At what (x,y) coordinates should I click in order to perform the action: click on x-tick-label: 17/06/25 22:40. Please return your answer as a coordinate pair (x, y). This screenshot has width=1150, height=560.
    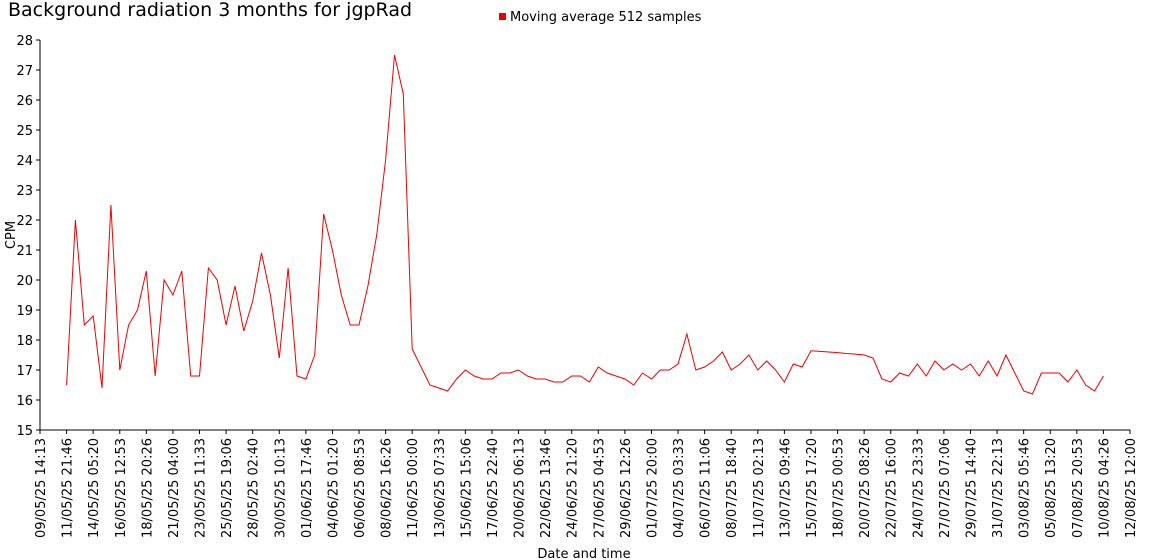
    Looking at the image, I should click on (493, 488).